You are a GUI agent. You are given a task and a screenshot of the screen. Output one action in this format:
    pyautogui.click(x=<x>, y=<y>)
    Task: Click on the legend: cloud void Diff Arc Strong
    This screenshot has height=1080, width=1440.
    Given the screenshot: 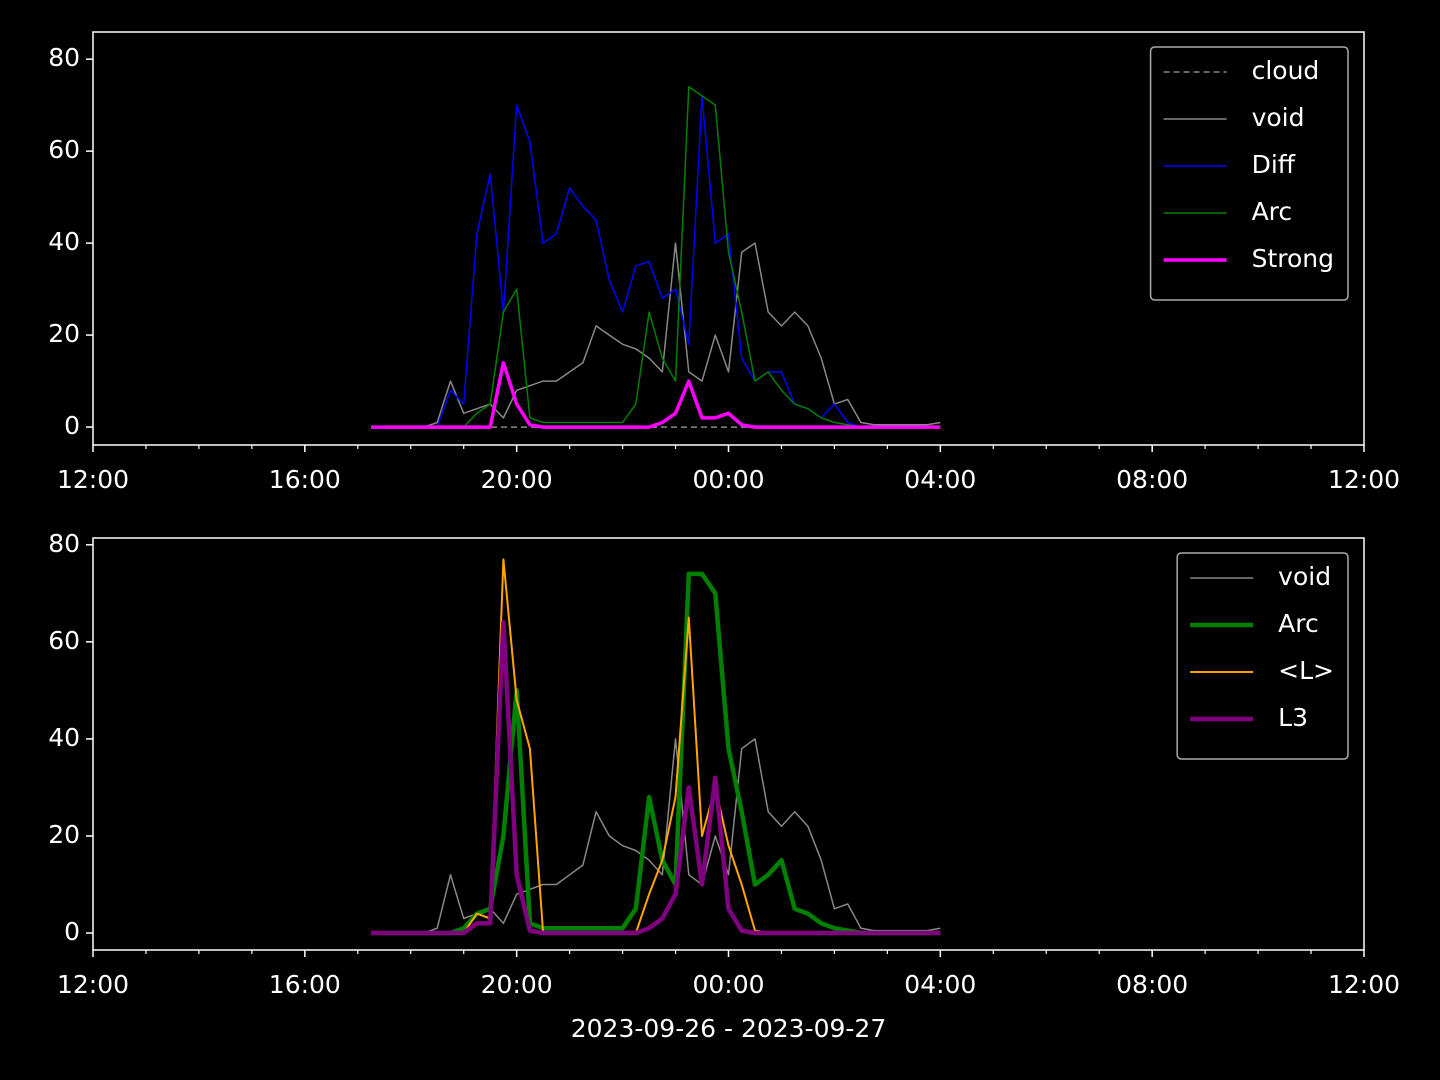 What is the action you would take?
    pyautogui.click(x=1249, y=173)
    